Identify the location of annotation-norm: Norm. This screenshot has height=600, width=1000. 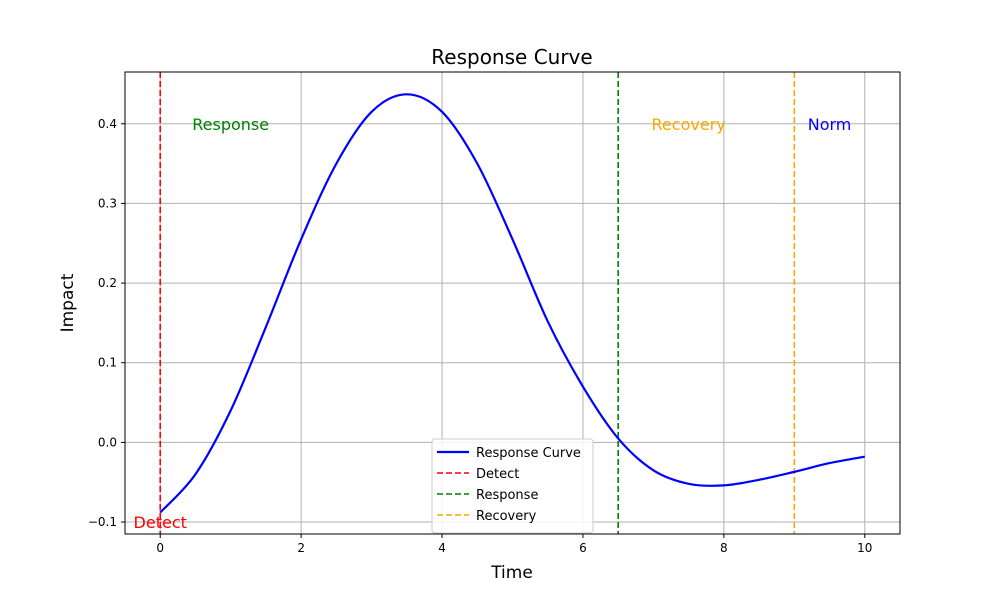
(830, 124).